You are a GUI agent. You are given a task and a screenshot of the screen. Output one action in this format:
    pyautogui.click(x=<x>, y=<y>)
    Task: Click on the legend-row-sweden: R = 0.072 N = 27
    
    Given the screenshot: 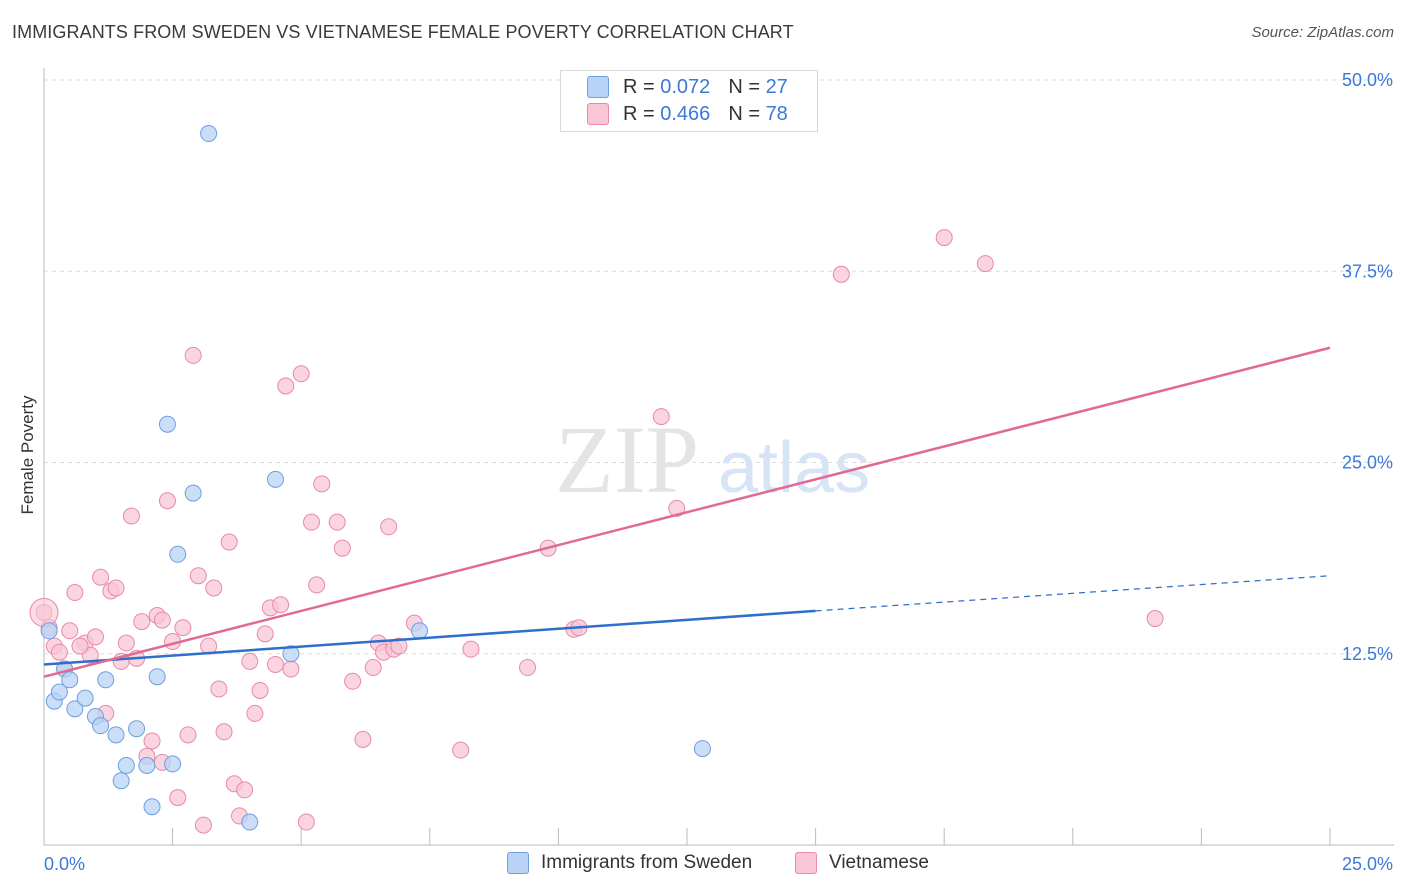 What is the action you would take?
    pyautogui.click(x=687, y=87)
    